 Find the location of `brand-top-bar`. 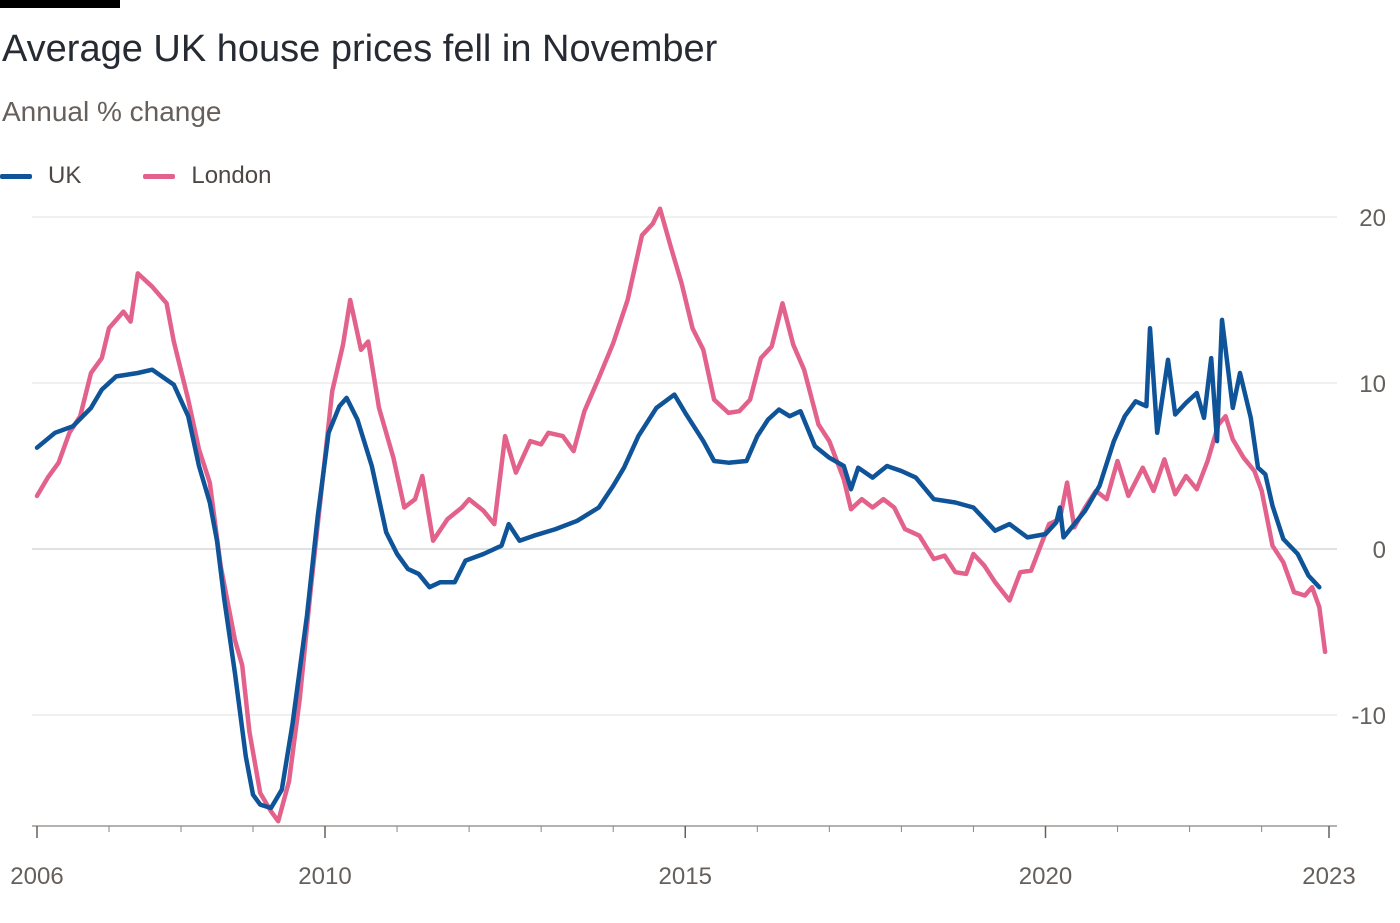

brand-top-bar is located at coordinates (60, 4).